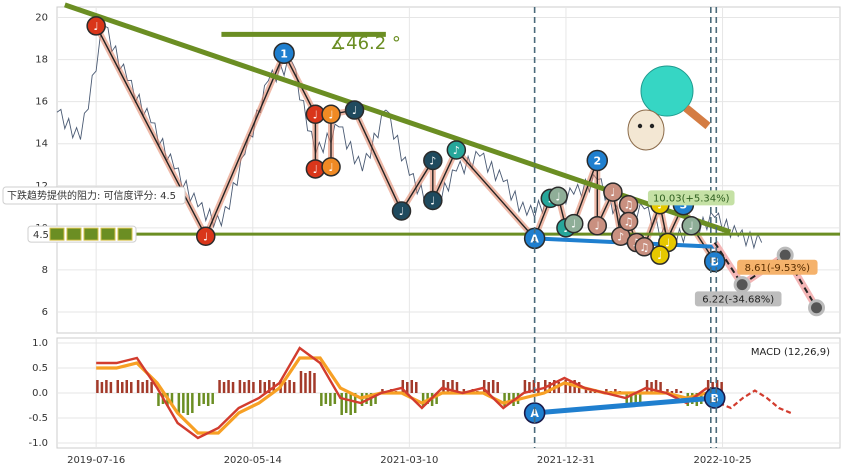  I want to click on projection-line, so click(765, 275).